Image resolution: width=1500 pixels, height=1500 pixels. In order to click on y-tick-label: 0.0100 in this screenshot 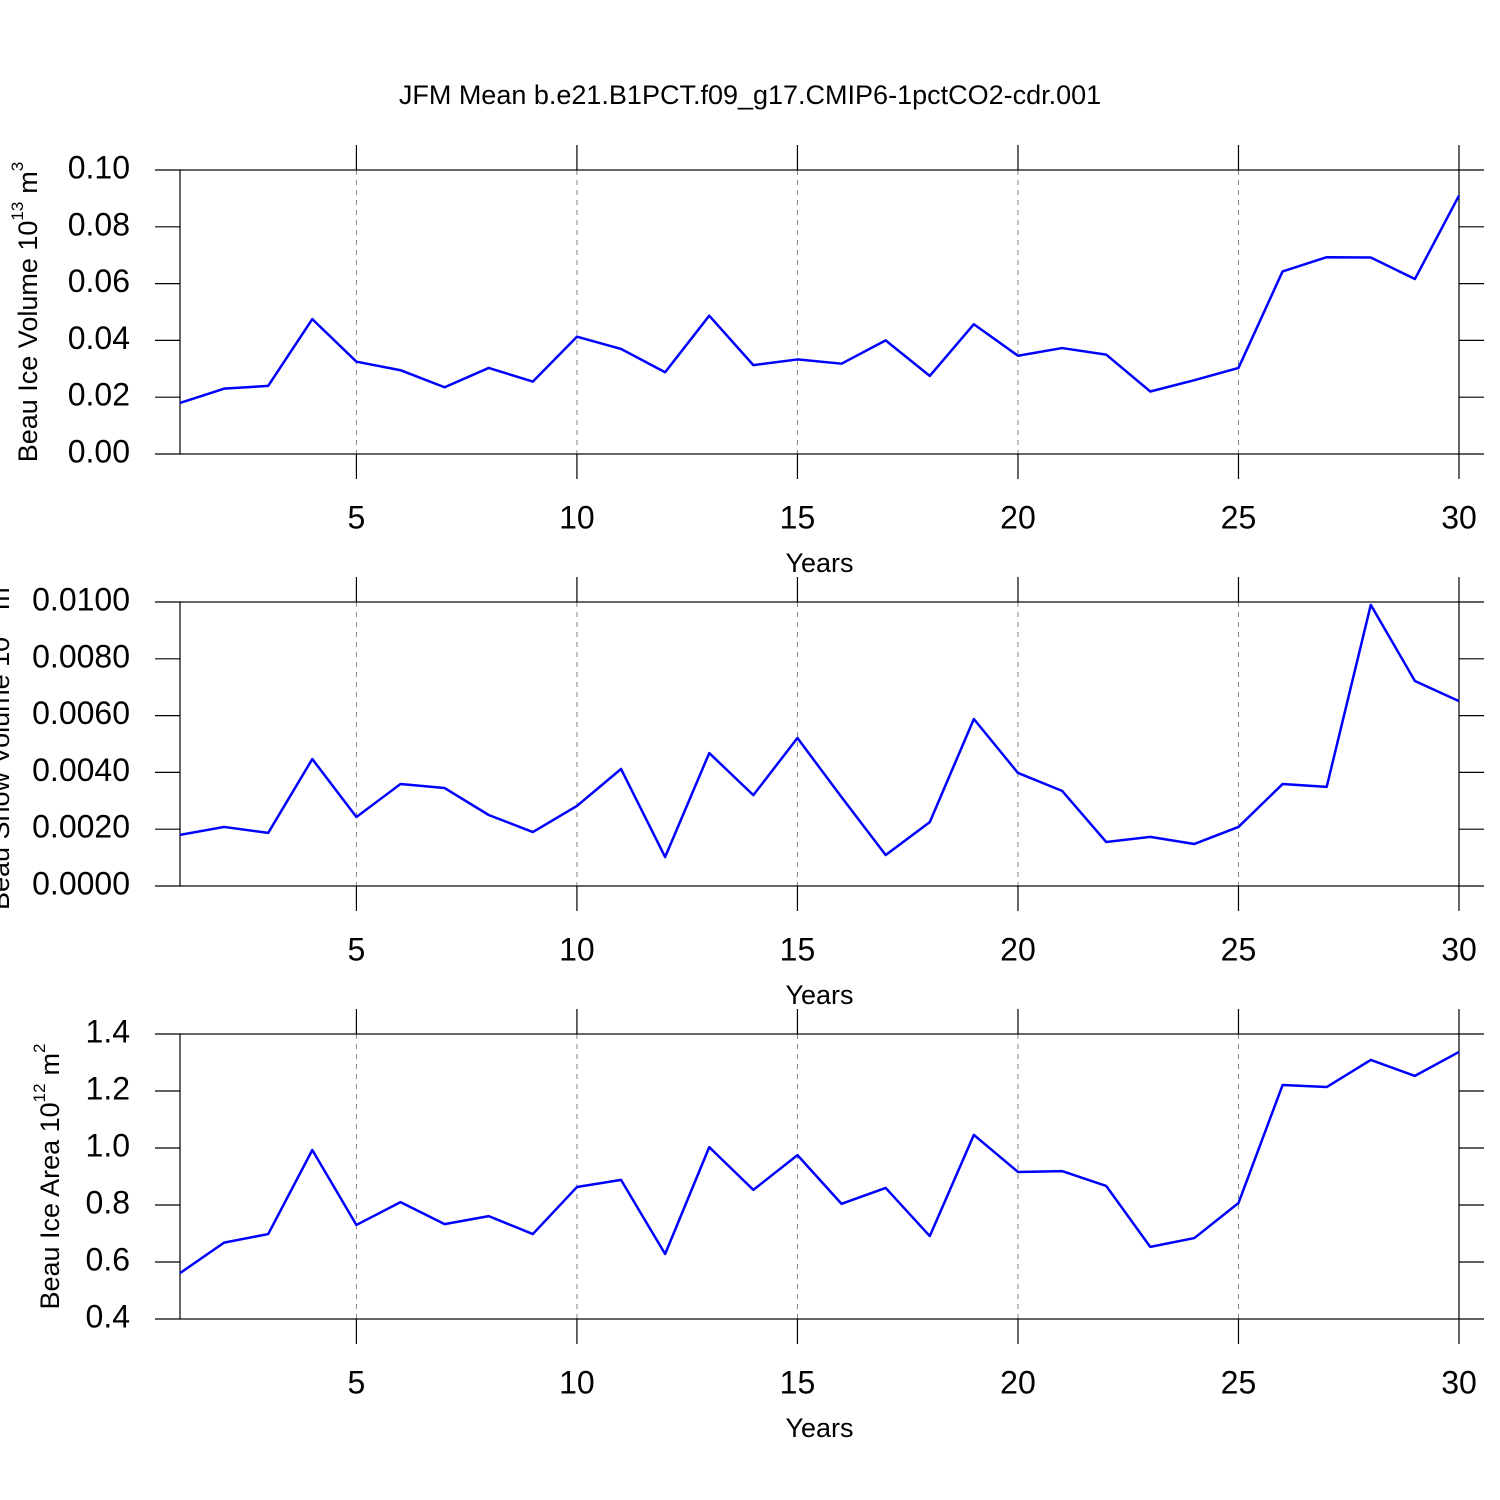, I will do `click(81, 599)`.